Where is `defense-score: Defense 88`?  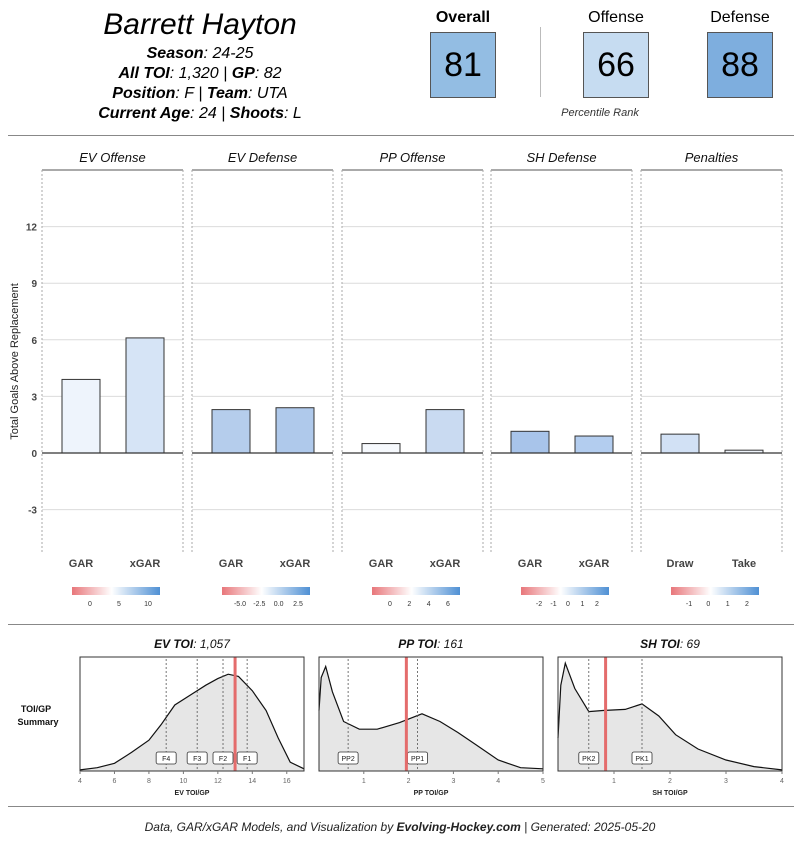
defense-score: Defense 88 is located at coordinates (740, 53).